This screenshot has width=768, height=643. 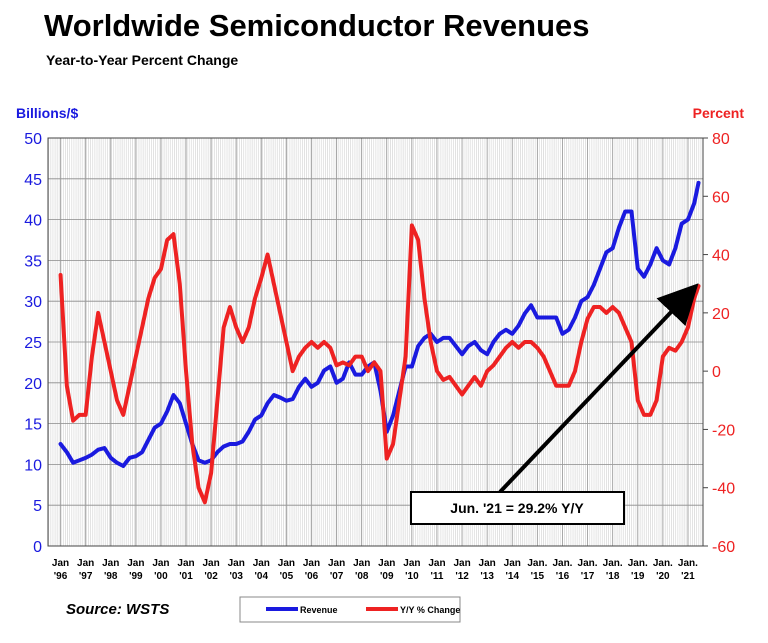 I want to click on x-tick-label: Jan '02, so click(x=211, y=570).